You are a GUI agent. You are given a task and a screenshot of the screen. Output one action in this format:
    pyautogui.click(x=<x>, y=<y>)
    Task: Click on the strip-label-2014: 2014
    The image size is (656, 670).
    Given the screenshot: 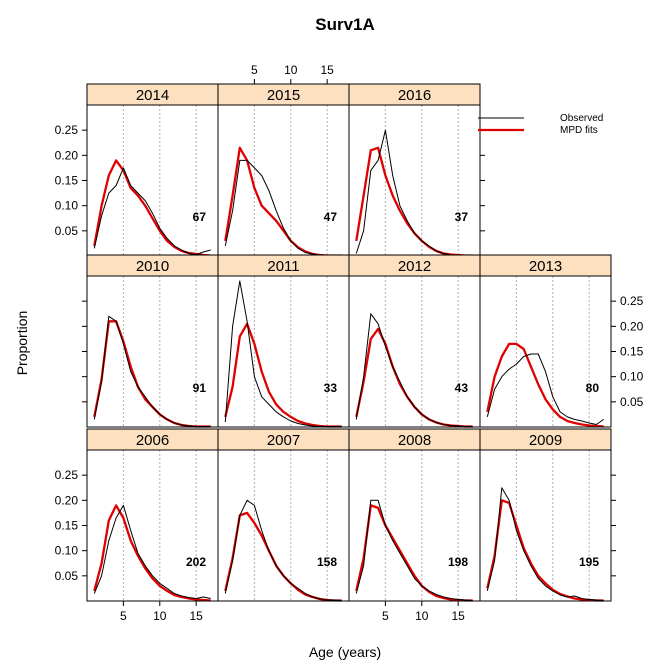 What is the action you would take?
    pyautogui.click(x=152, y=95)
    